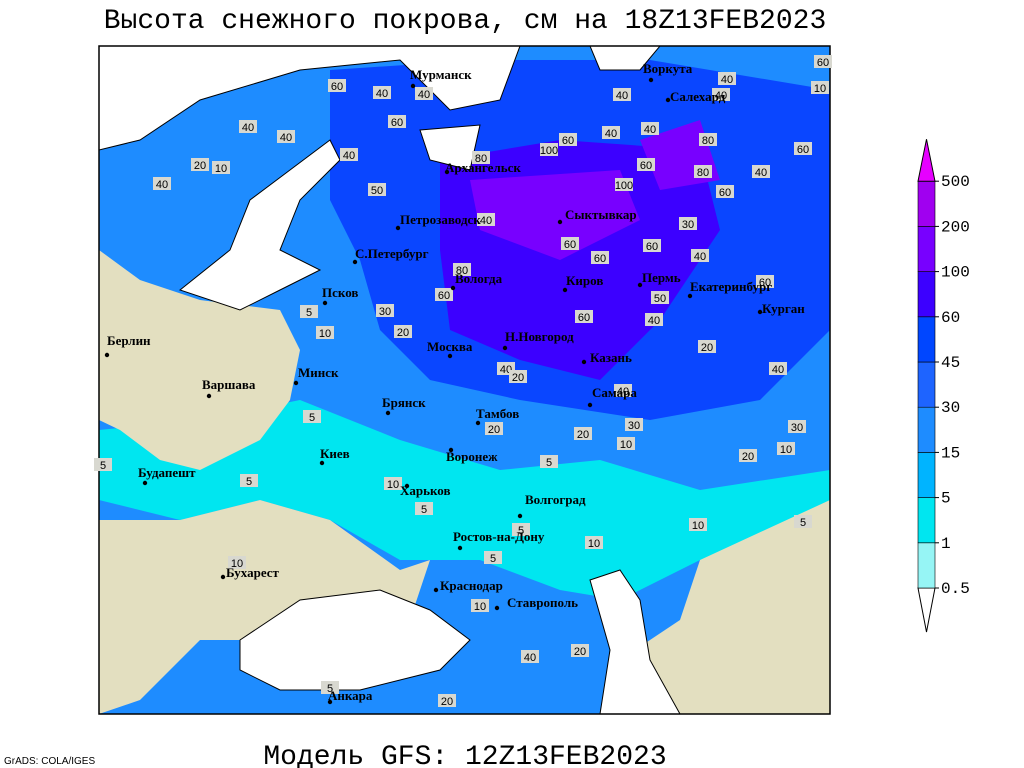 The image size is (1024, 768). I want to click on city-label: Берлин, so click(129, 340).